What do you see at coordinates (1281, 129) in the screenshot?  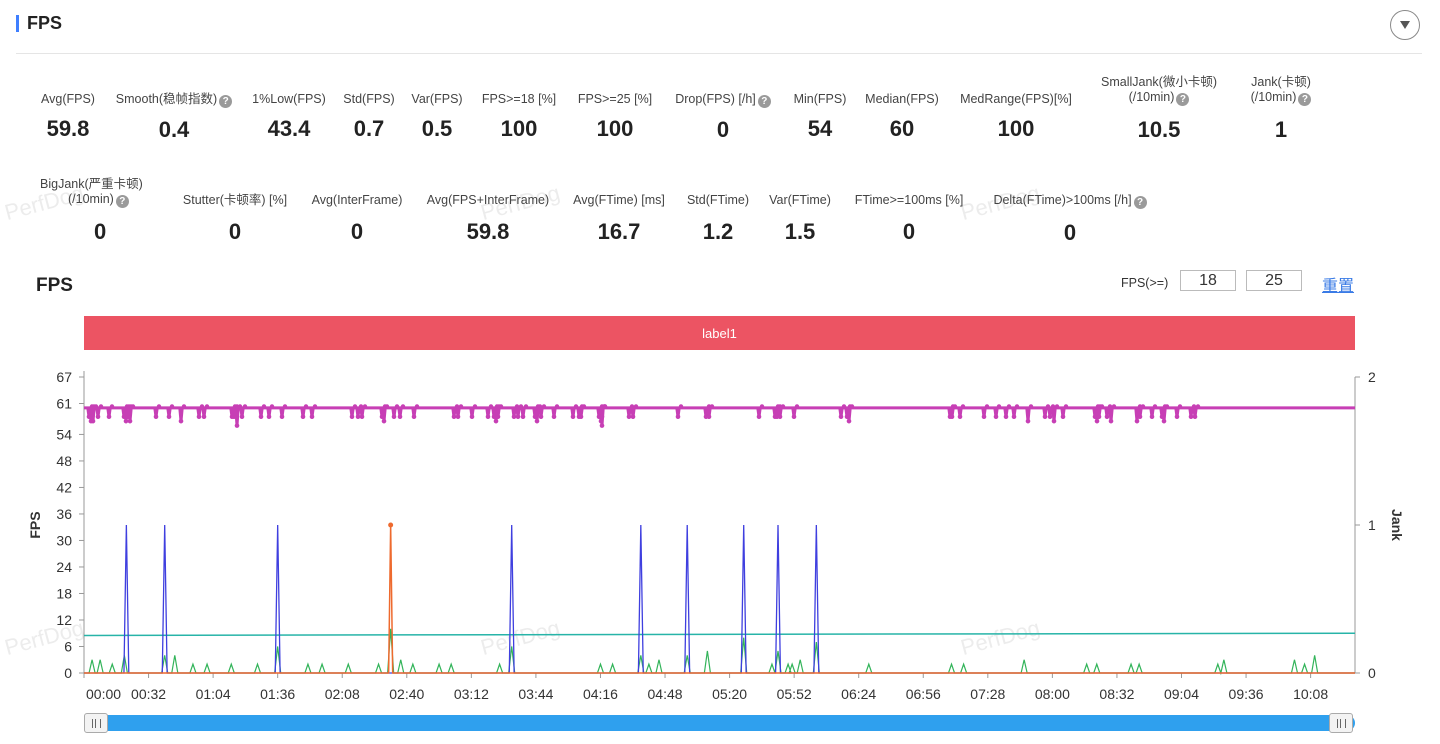 I see `metric-value: 1` at bounding box center [1281, 129].